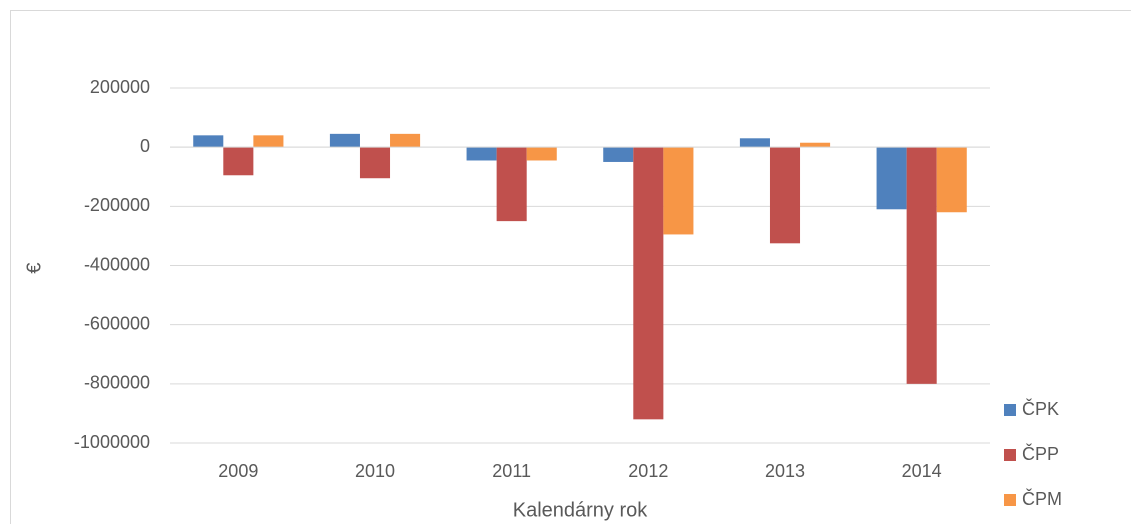  Describe the element at coordinates (1040, 453) in the screenshot. I see `legend-label: ČPP` at that location.